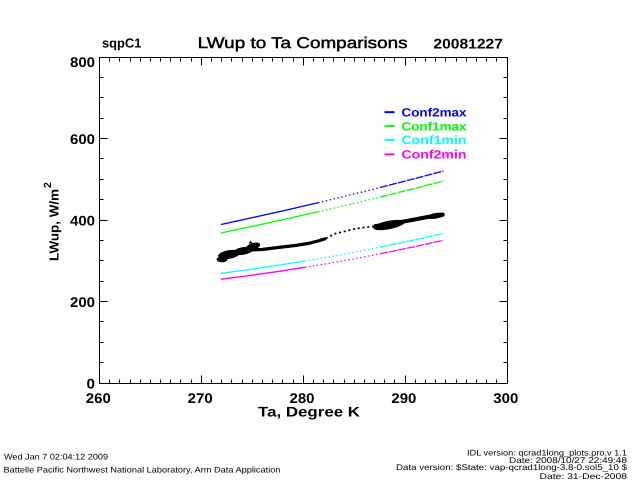  Describe the element at coordinates (403, 398) in the screenshot. I see `svg-text: 290` at that location.